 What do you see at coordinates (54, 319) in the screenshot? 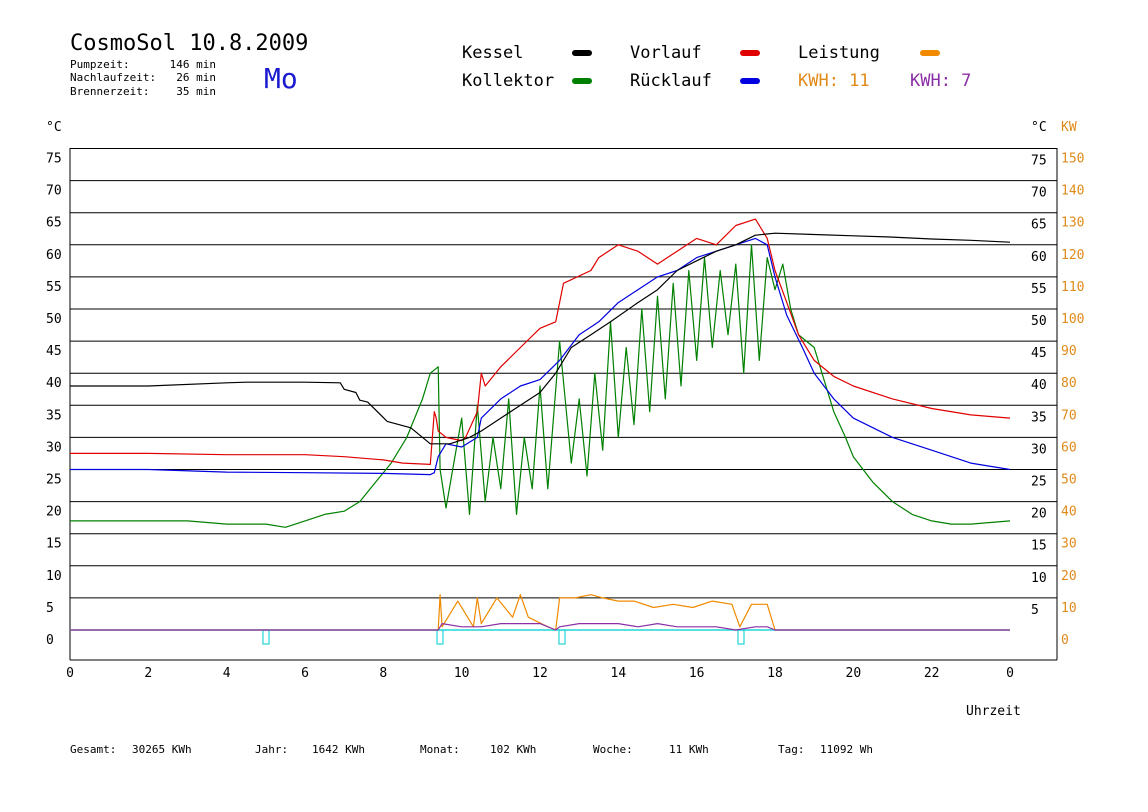
I see `y-tick-label: 50` at bounding box center [54, 319].